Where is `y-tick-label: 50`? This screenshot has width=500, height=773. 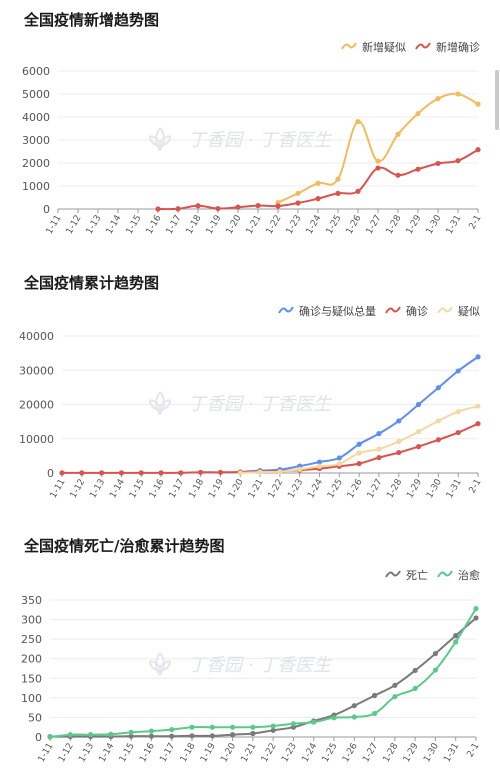
y-tick-label: 50 is located at coordinates (35, 717).